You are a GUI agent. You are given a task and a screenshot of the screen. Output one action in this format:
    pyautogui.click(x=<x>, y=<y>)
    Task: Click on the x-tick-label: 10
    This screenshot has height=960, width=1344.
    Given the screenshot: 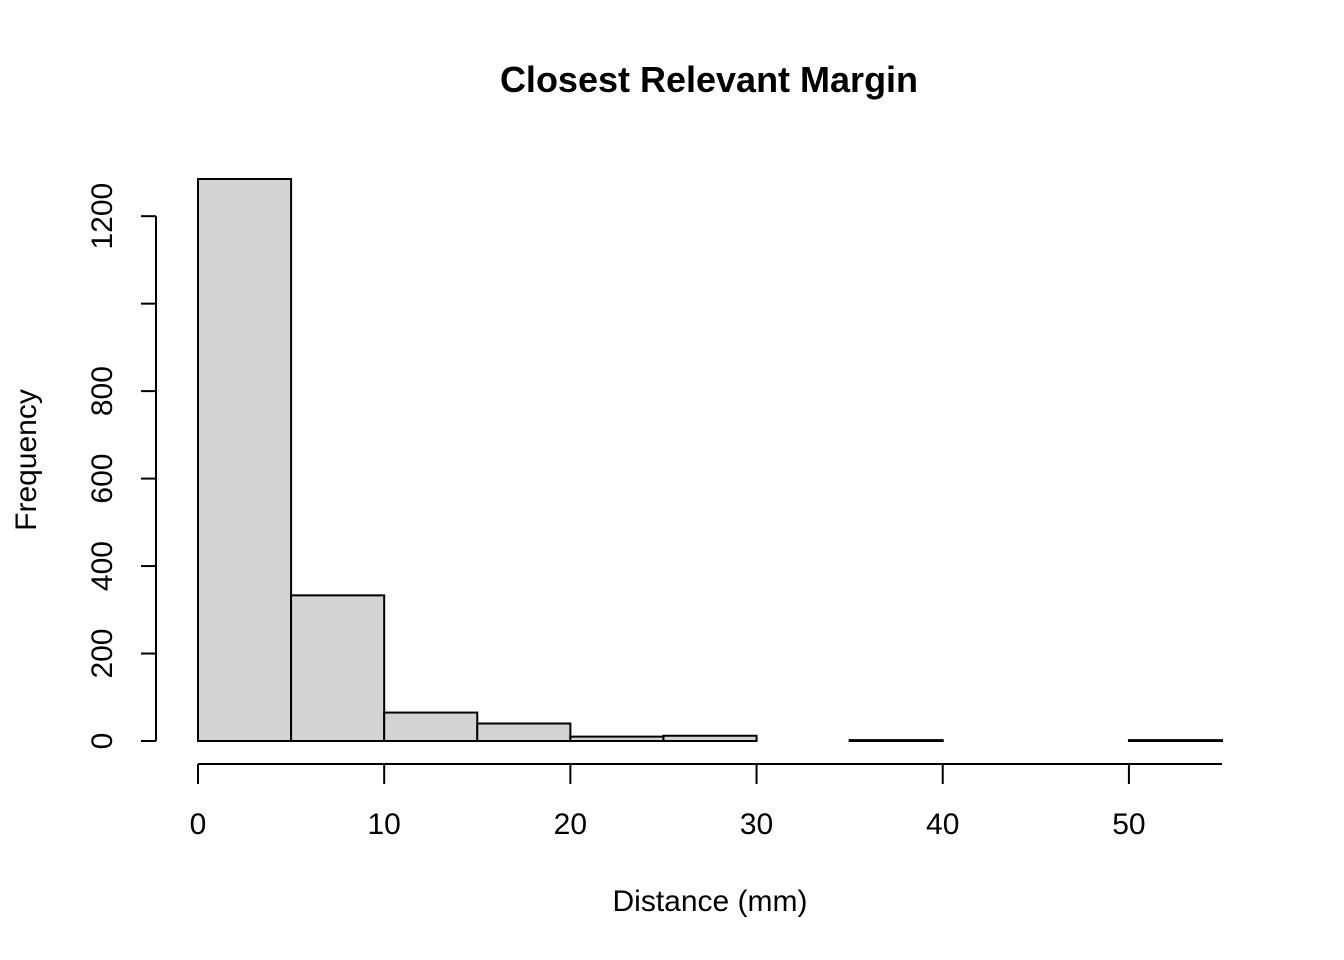 What is the action you would take?
    pyautogui.click(x=383, y=824)
    